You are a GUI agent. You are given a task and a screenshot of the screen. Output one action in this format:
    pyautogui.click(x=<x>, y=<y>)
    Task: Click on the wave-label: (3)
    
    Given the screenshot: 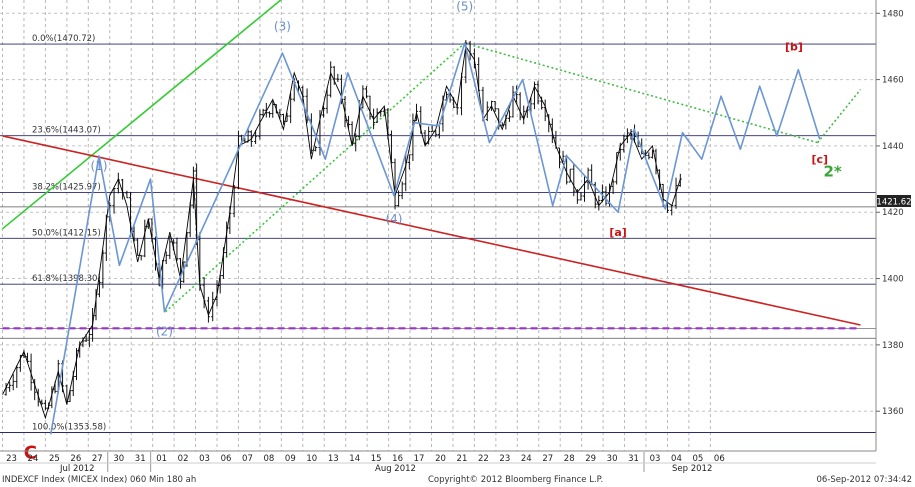 What is the action you would take?
    pyautogui.click(x=282, y=27)
    